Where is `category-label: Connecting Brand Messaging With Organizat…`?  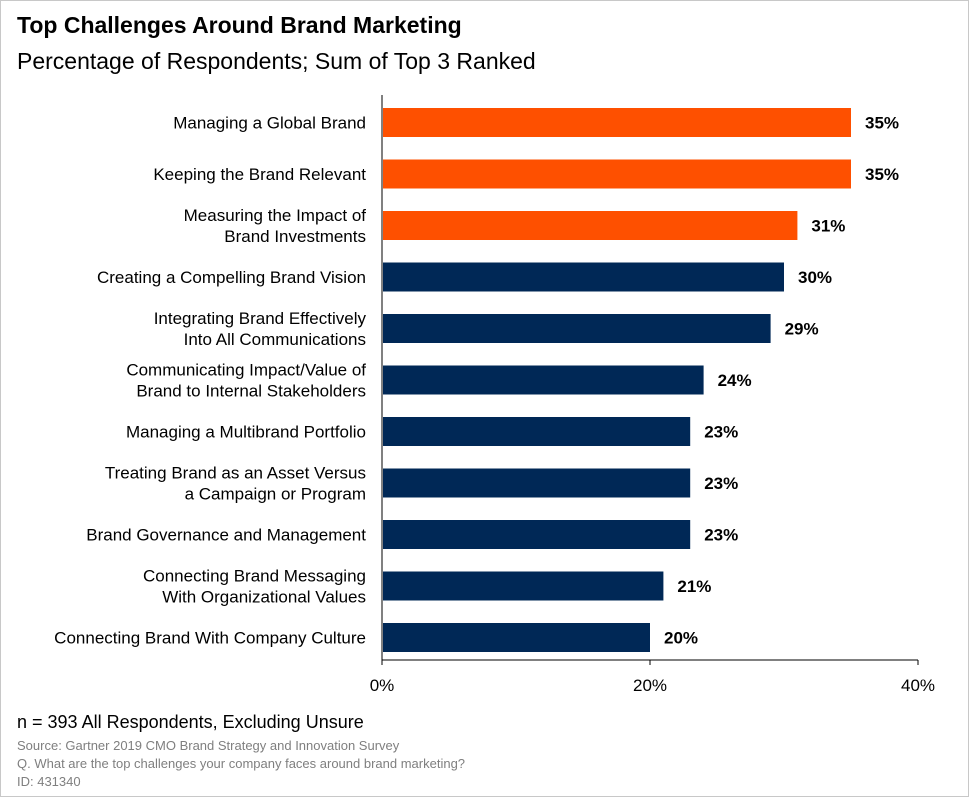 category-label: Connecting Brand Messaging With Organizat… is located at coordinates (254, 587).